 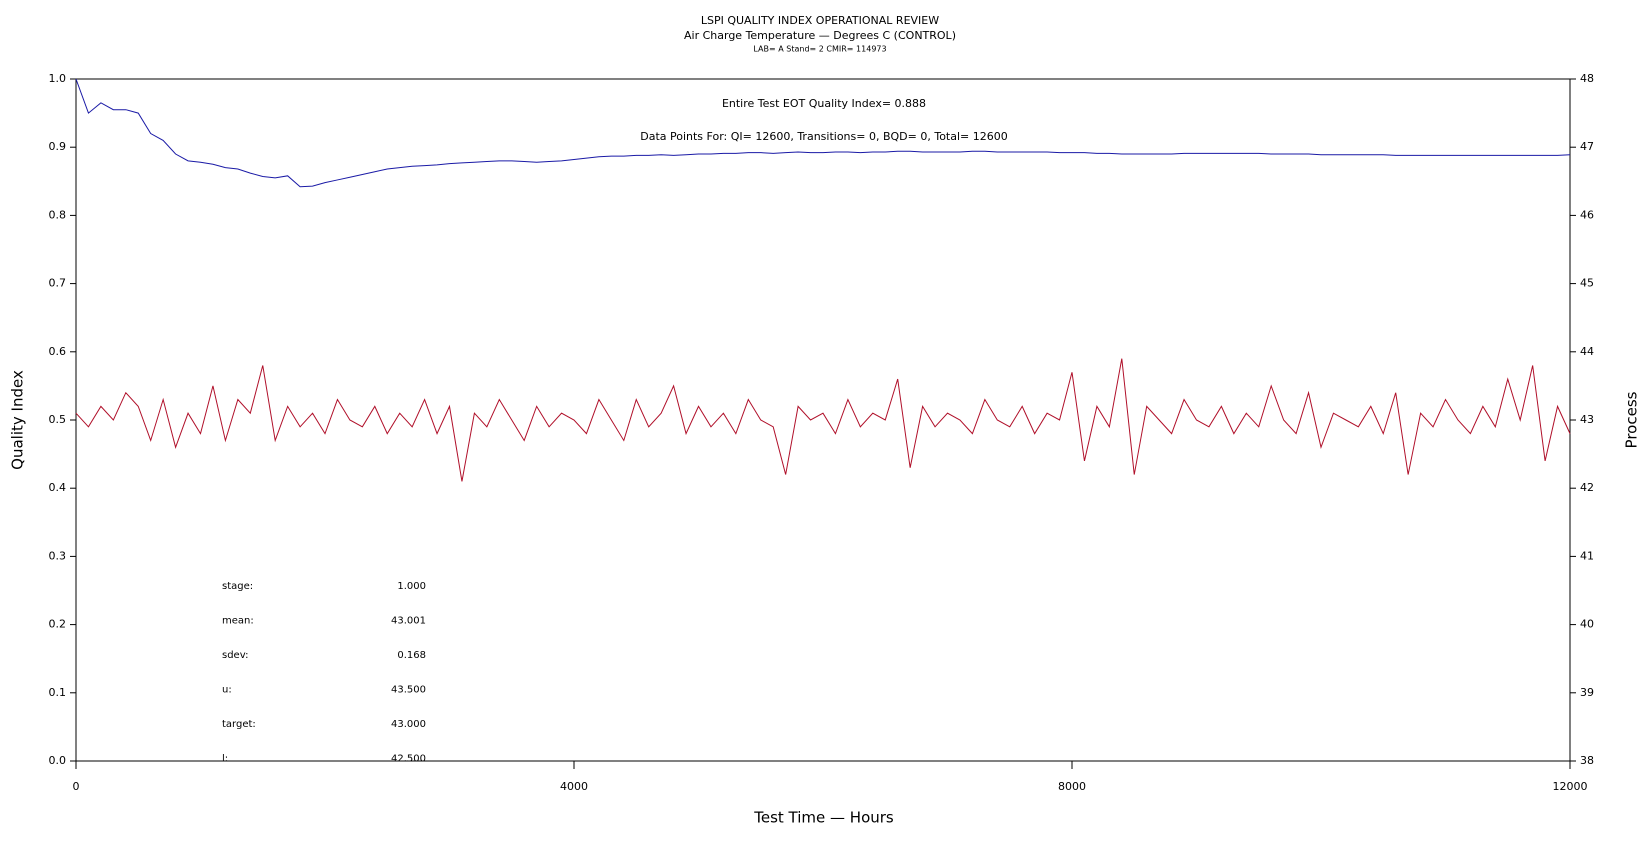 What do you see at coordinates (58, 419) in the screenshot?
I see `y-tick-label: 0.5` at bounding box center [58, 419].